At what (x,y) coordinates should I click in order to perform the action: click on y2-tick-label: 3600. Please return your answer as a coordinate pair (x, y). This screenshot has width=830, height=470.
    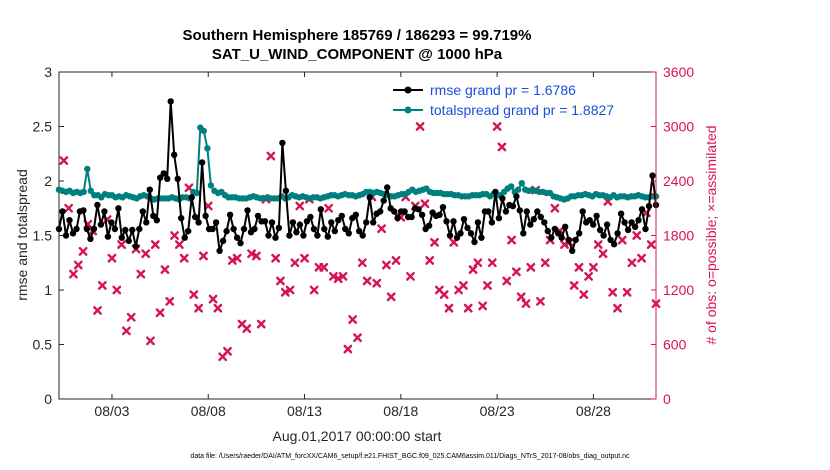
    Looking at the image, I should click on (678, 72).